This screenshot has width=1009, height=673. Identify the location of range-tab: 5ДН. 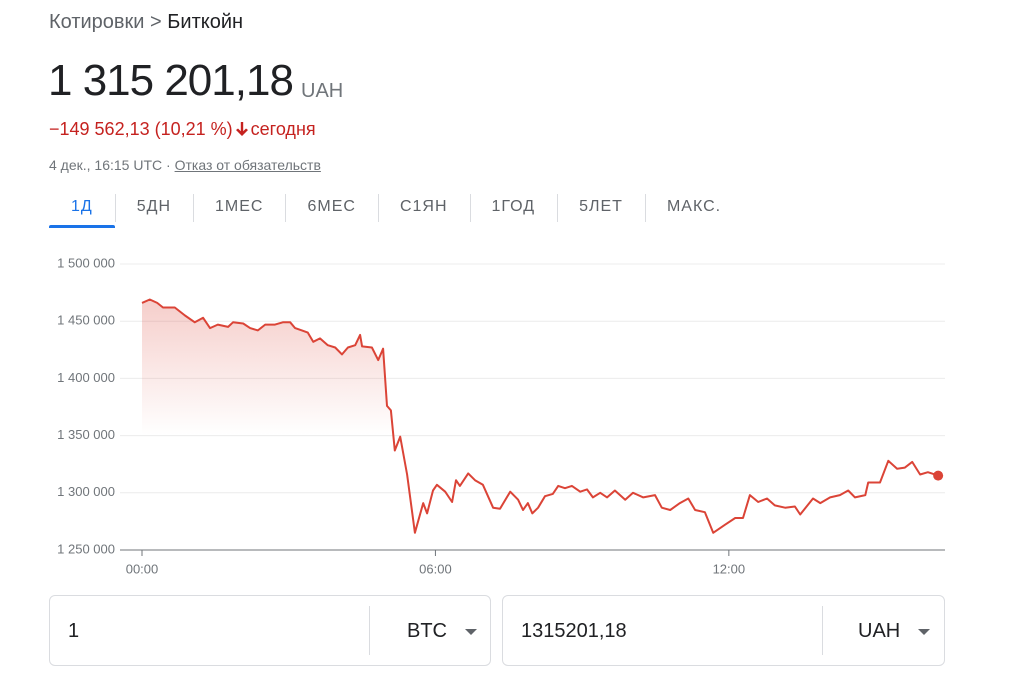
(153, 209).